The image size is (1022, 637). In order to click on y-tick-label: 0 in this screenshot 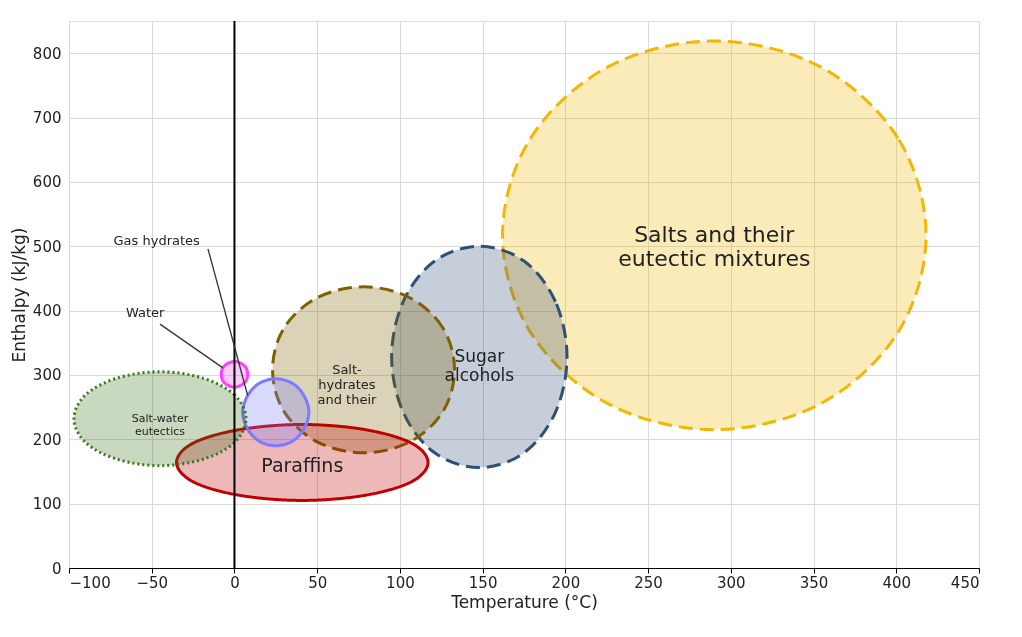, I will do `click(56, 568)`.